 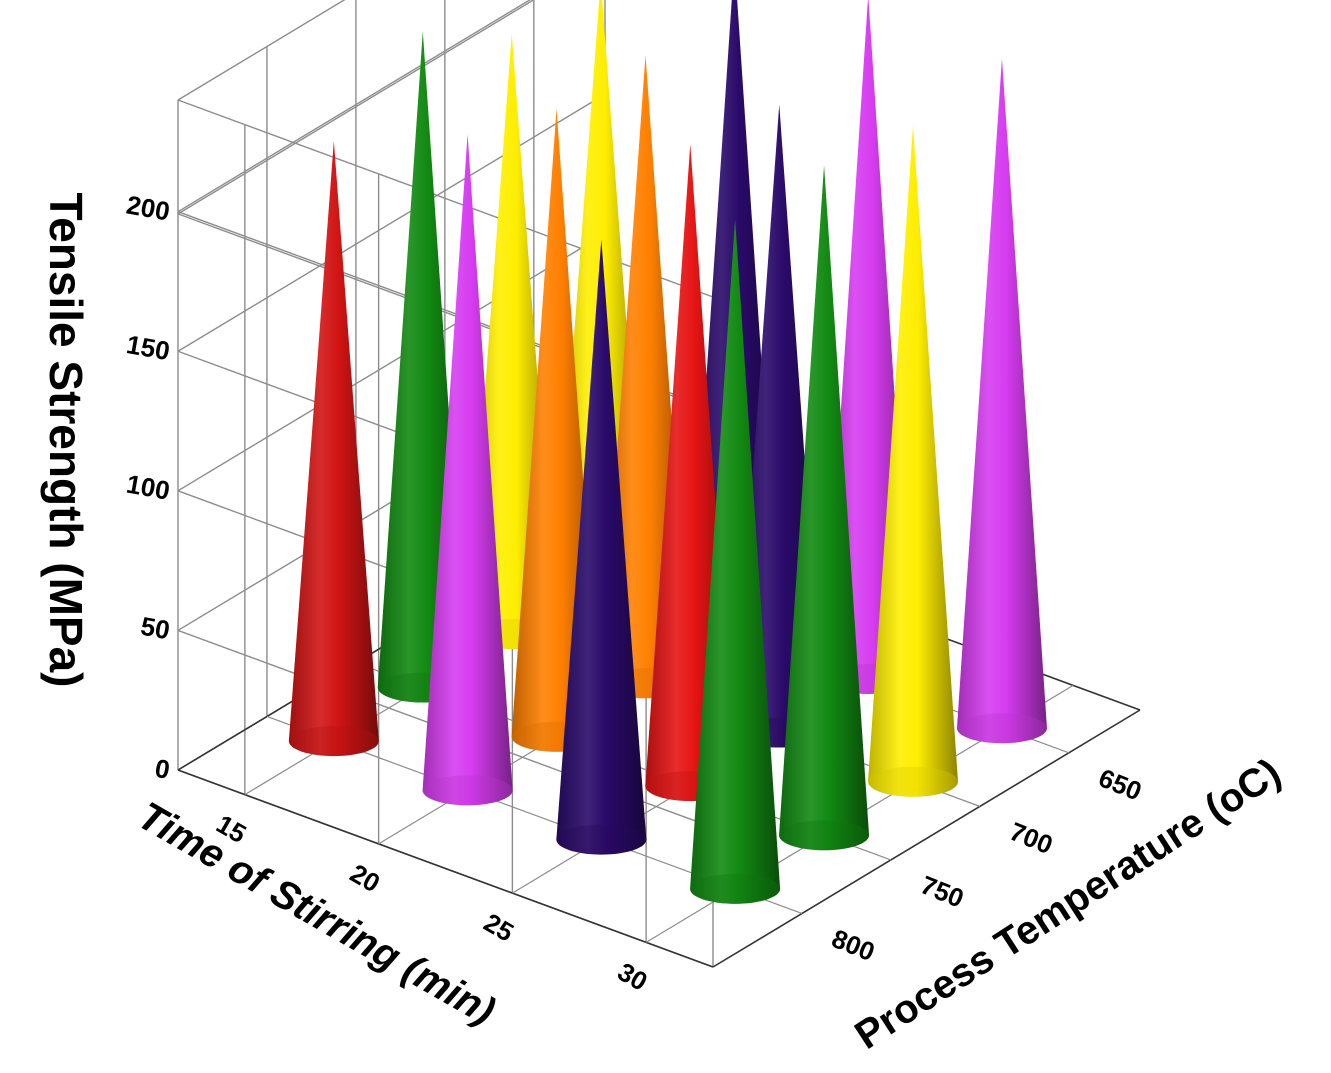 What do you see at coordinates (162, 769) in the screenshot?
I see `z-tick-label: 0` at bounding box center [162, 769].